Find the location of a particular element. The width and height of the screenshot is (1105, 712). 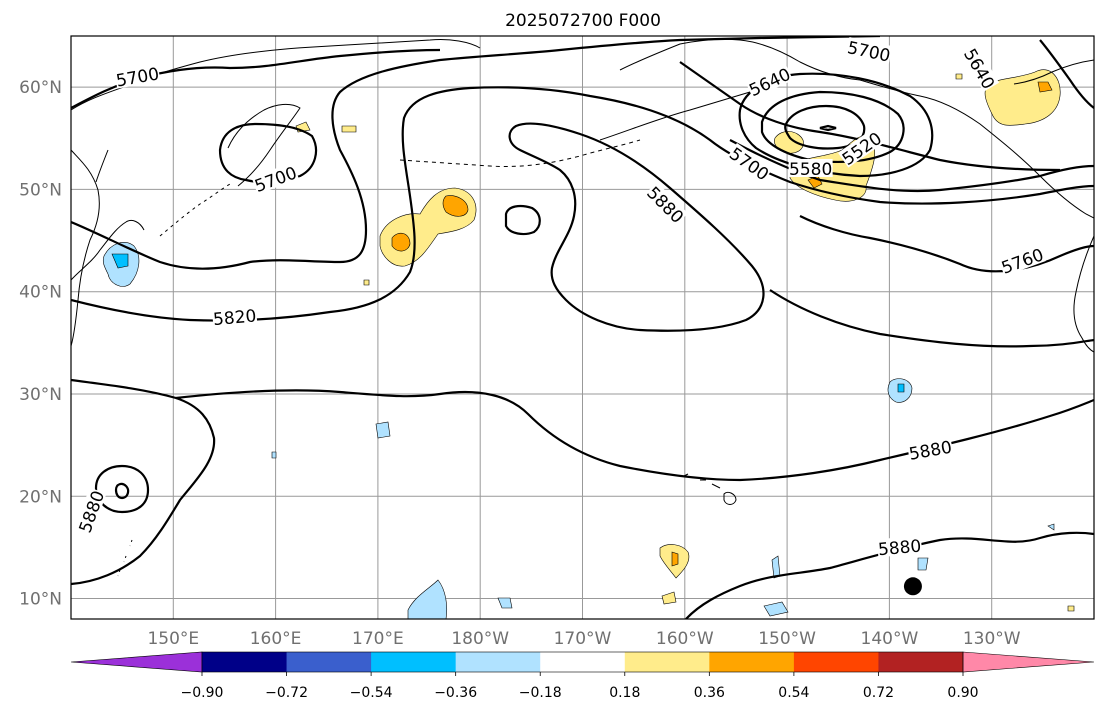

lon-tick-label: 150°W is located at coordinates (787, 639).